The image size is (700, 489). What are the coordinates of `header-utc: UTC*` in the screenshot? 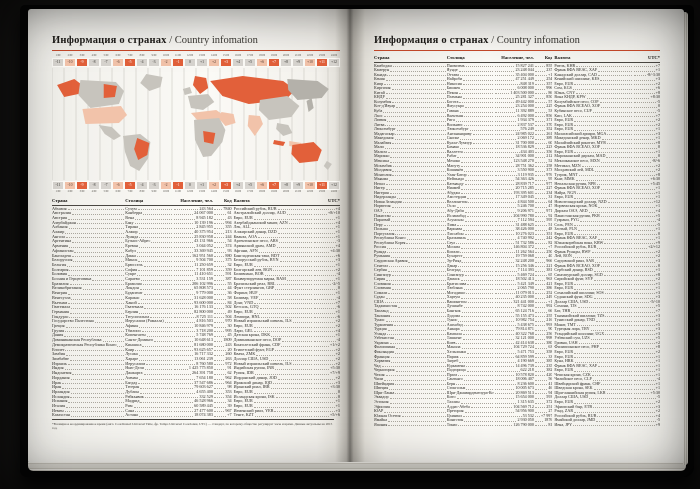 It's located at (646, 58).